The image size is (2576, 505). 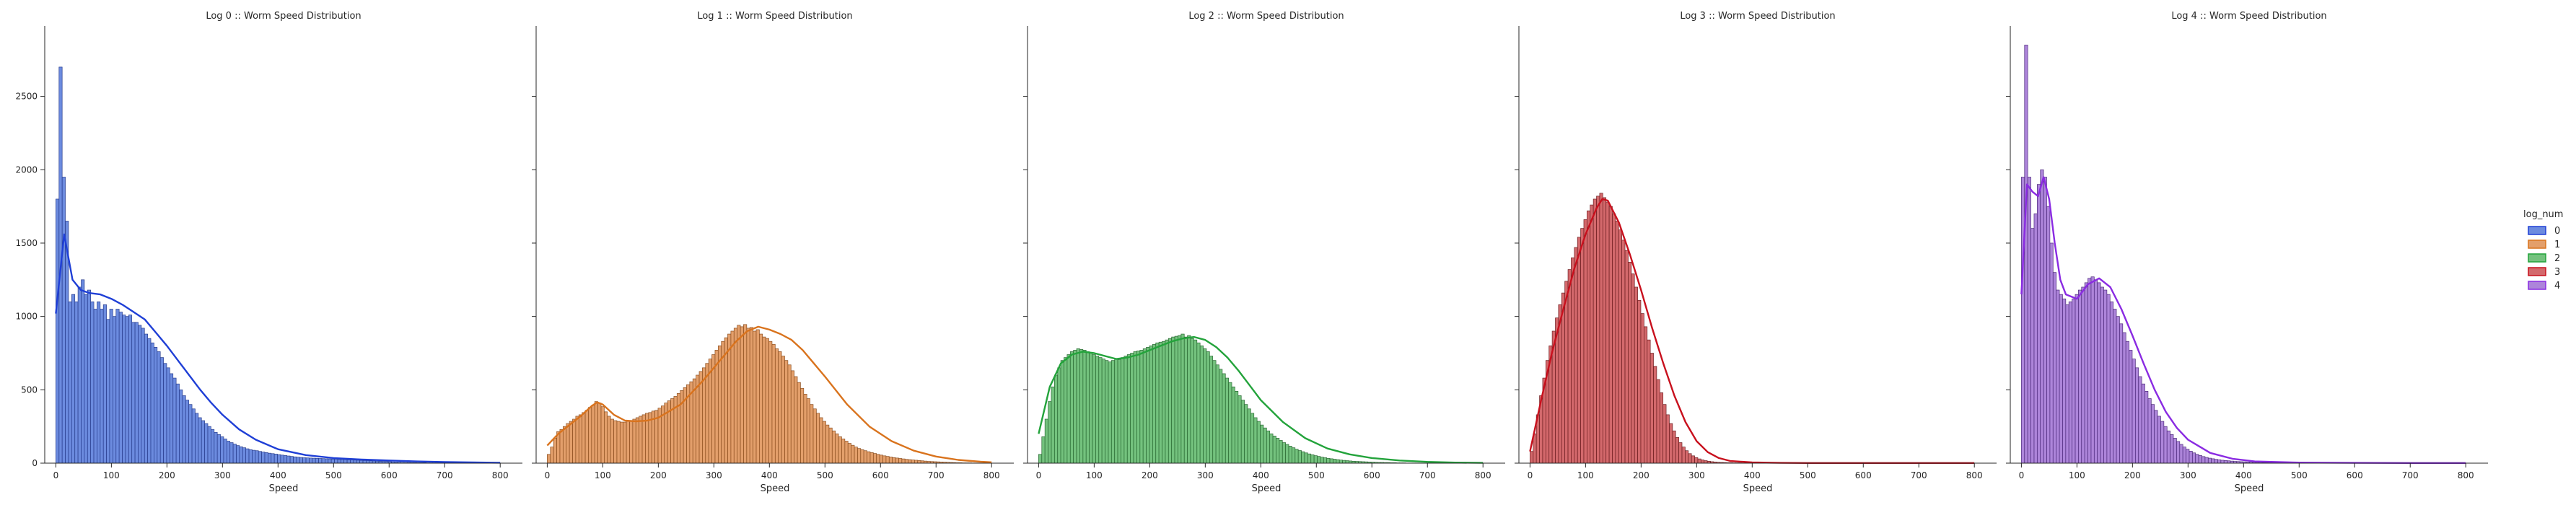 What do you see at coordinates (26, 317) in the screenshot?
I see `y-tick-label: 1000` at bounding box center [26, 317].